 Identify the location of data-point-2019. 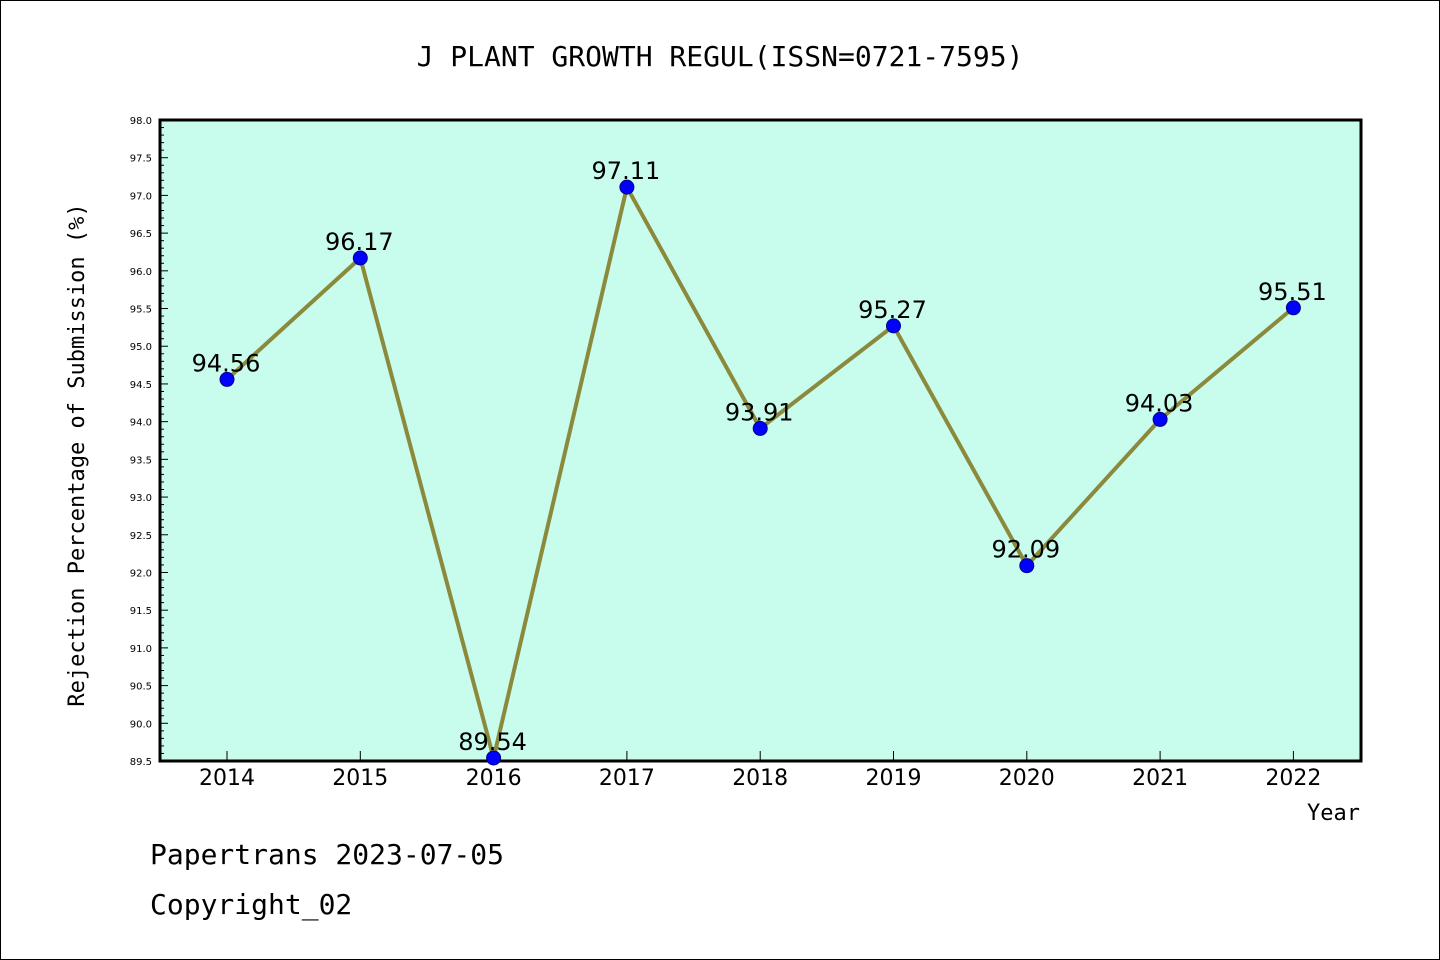
(893, 326).